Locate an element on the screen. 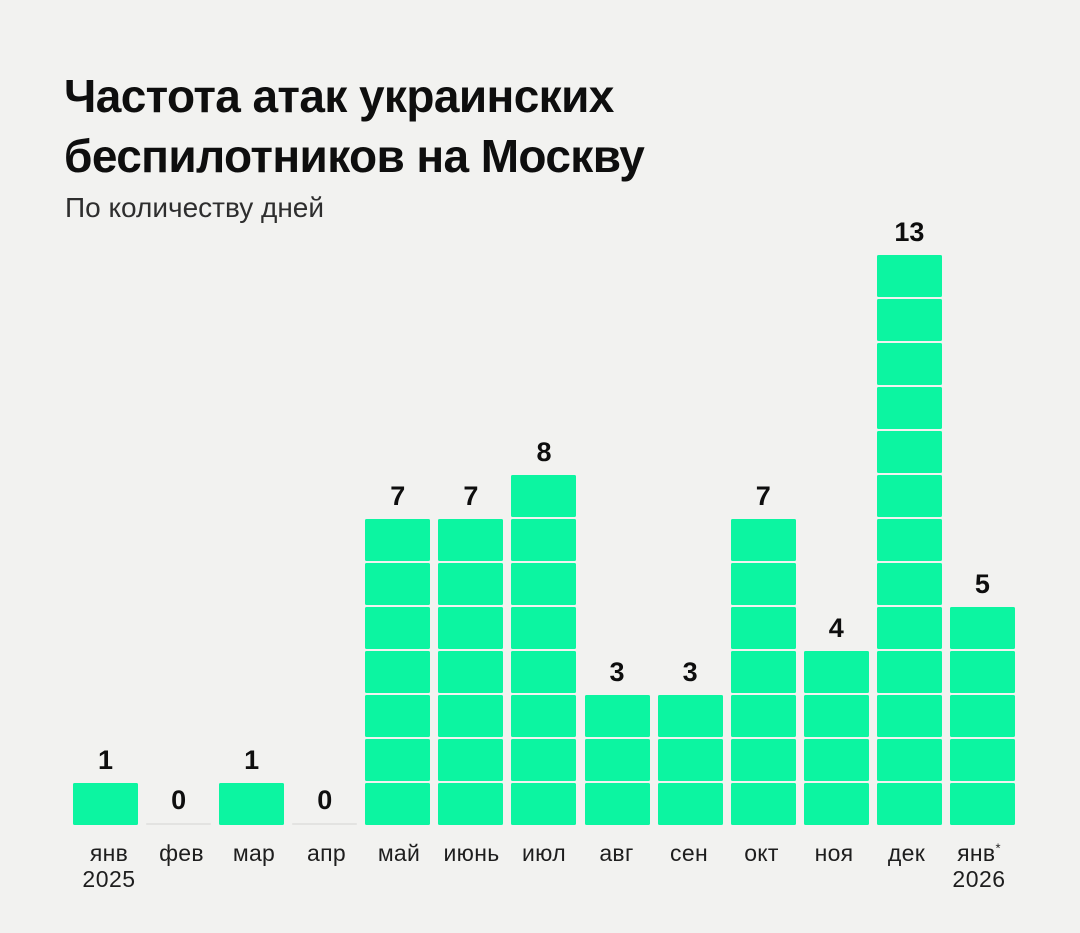  x-axis-label-cell: май is located at coordinates (399, 866).